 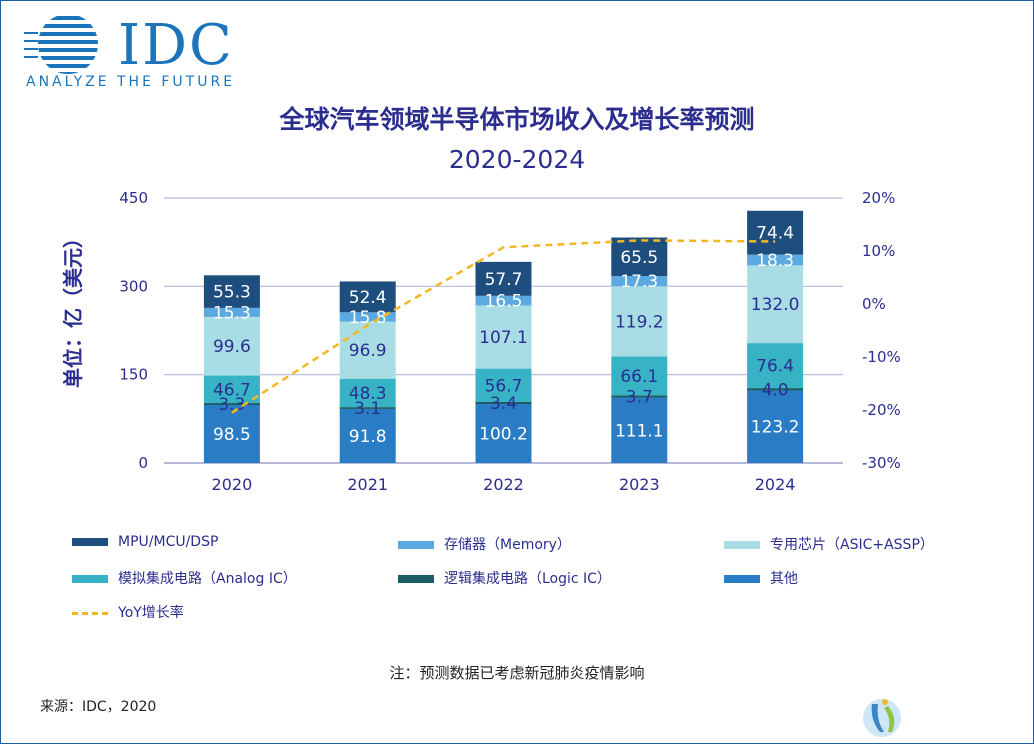 What do you see at coordinates (761, 578) in the screenshot?
I see `legend-item: 其他` at bounding box center [761, 578].